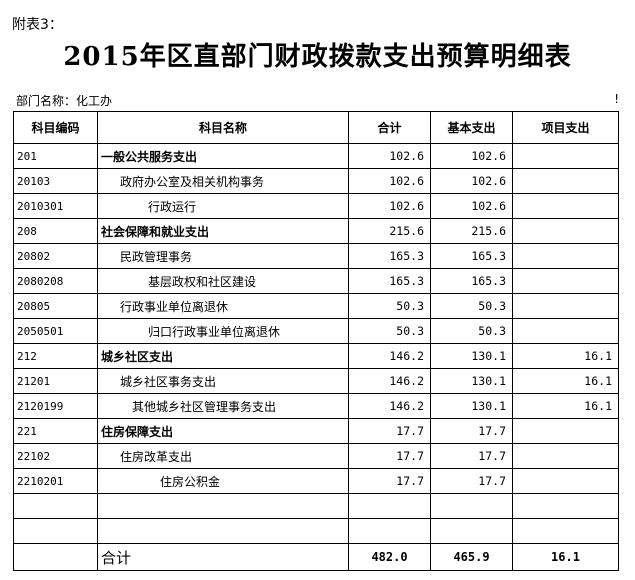  I want to click on cell-name: 住房保障支出, so click(223, 431).